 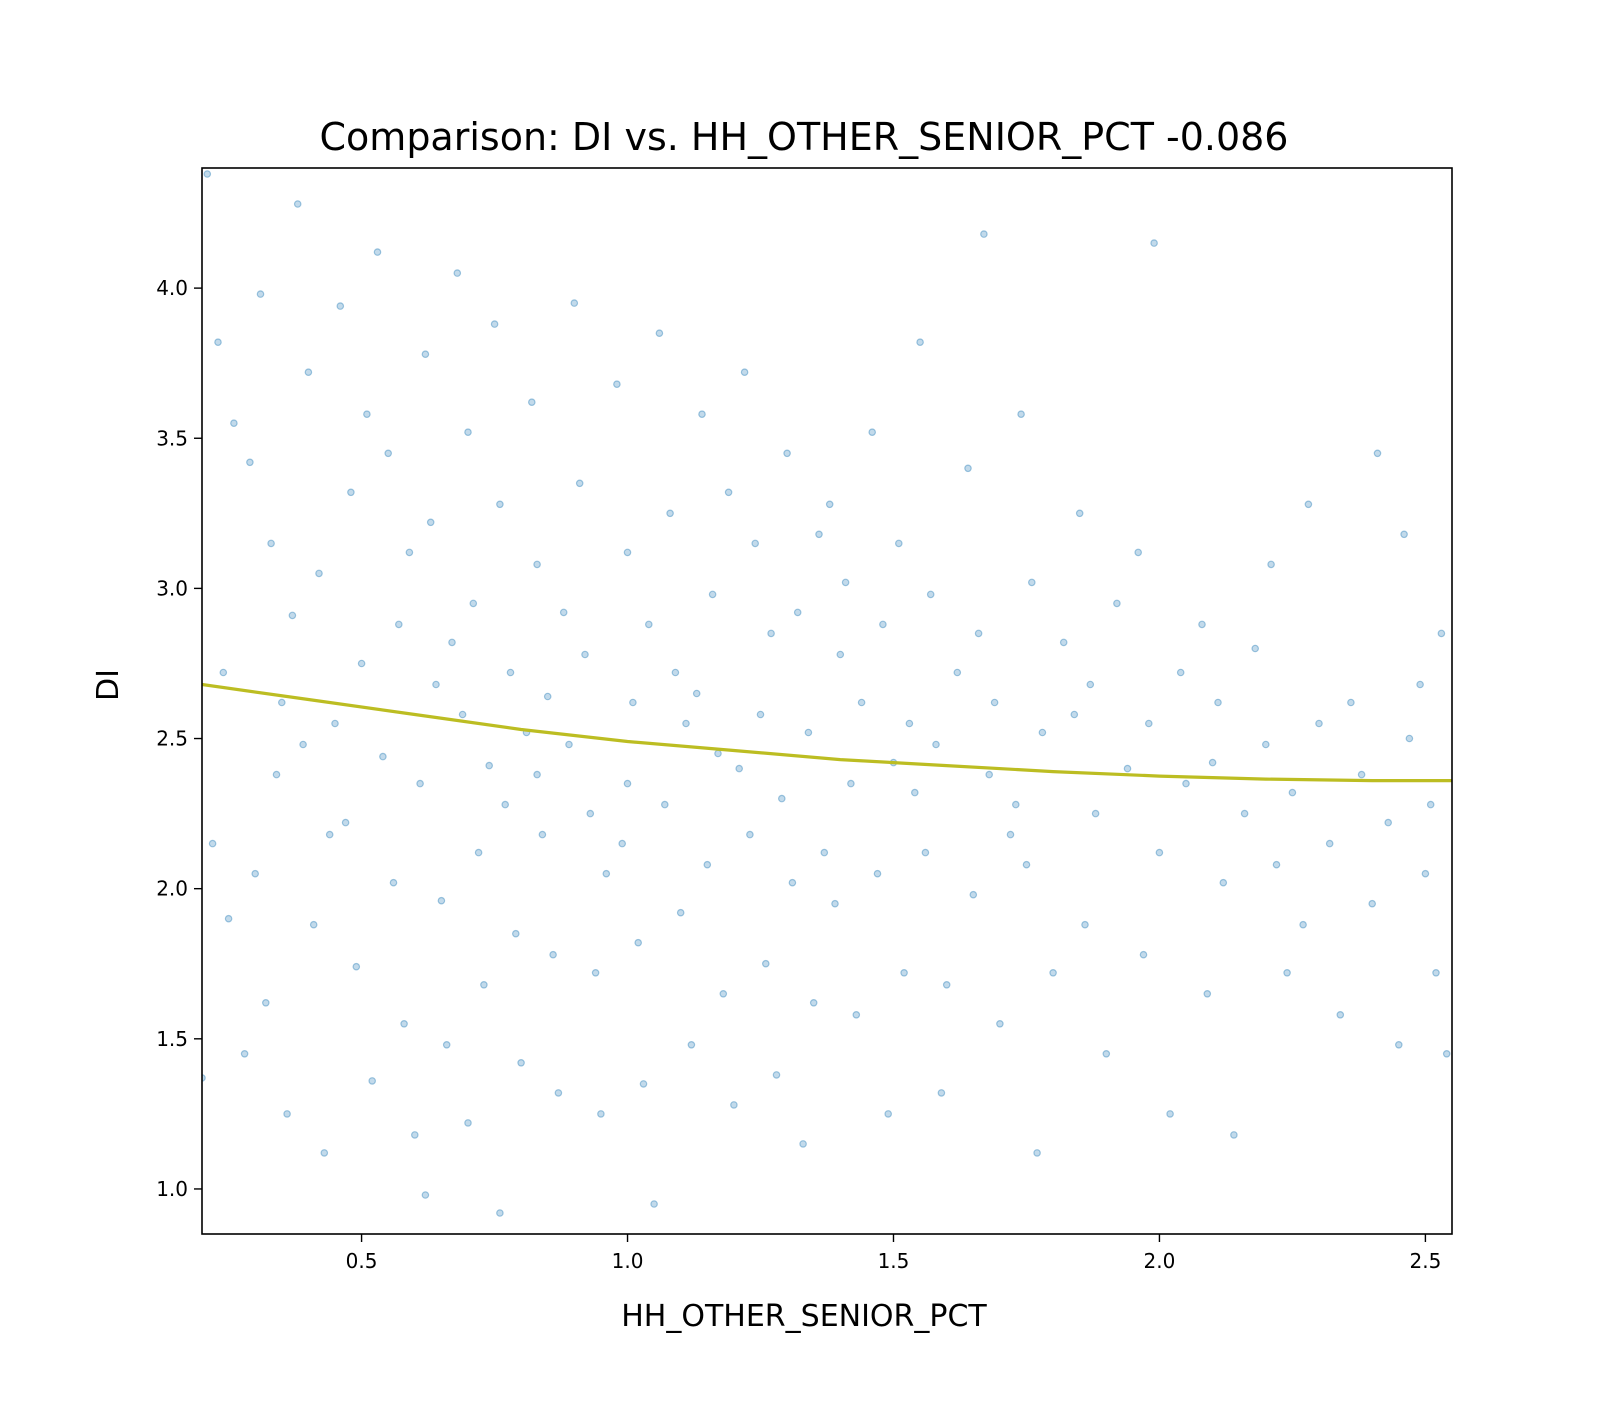 I want to click on x-tick-label: 0.5, so click(x=362, y=1261).